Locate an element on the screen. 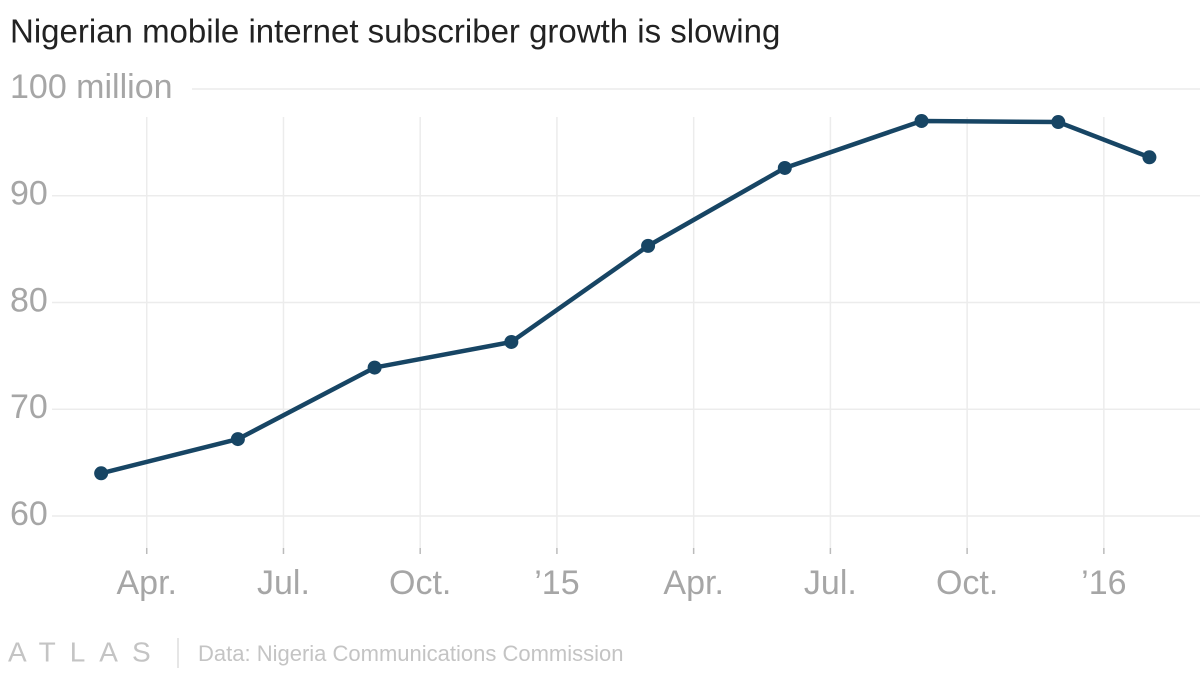 This screenshot has width=1200, height=675. x-tick-label: ’16 is located at coordinates (1103, 583).